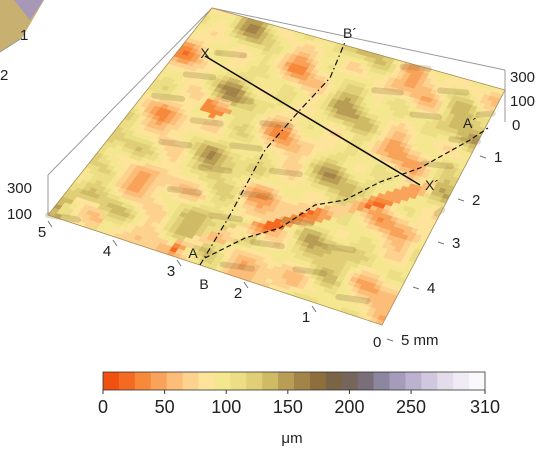 This screenshot has width=544, height=457. What do you see at coordinates (470, 123) in the screenshot?
I see `profile-end-label-a: A´` at bounding box center [470, 123].